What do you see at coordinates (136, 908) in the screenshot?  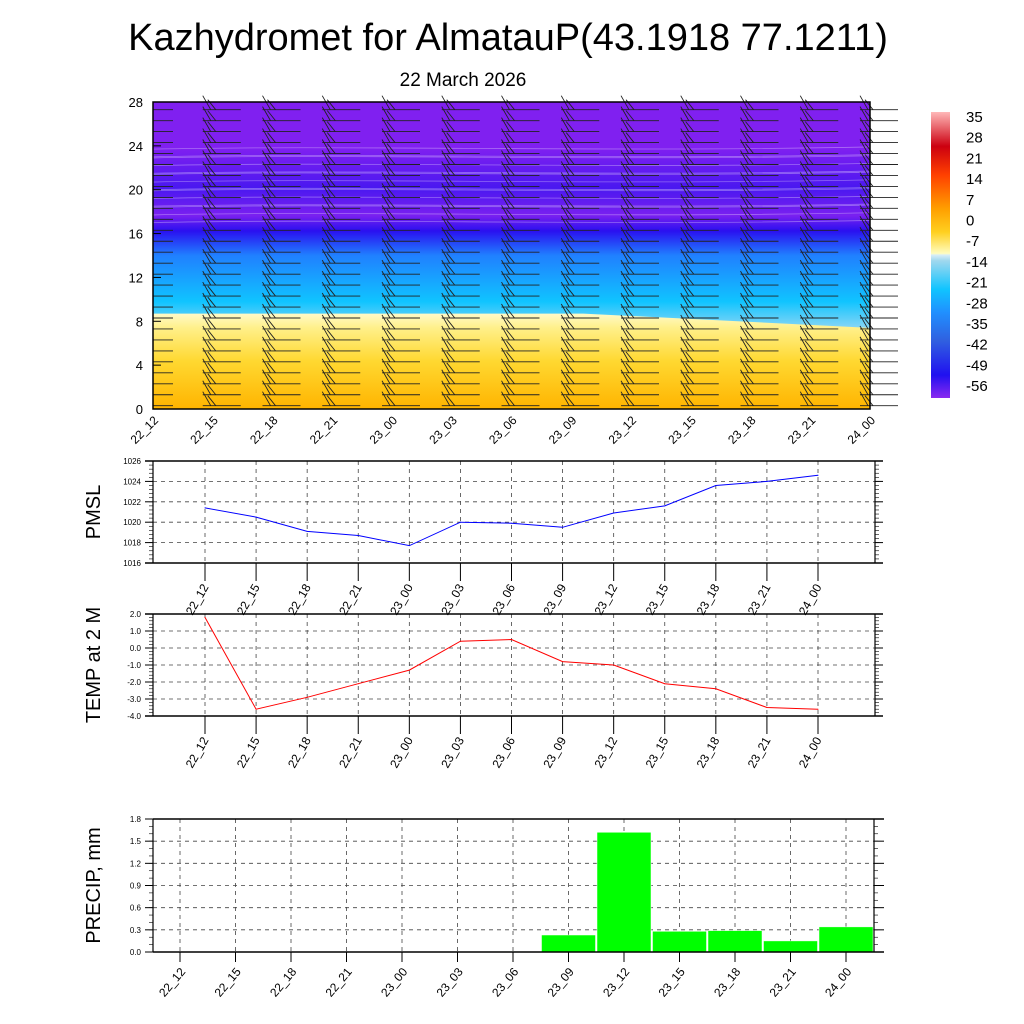 I see `y-tick-label: 0.6` at bounding box center [136, 908].